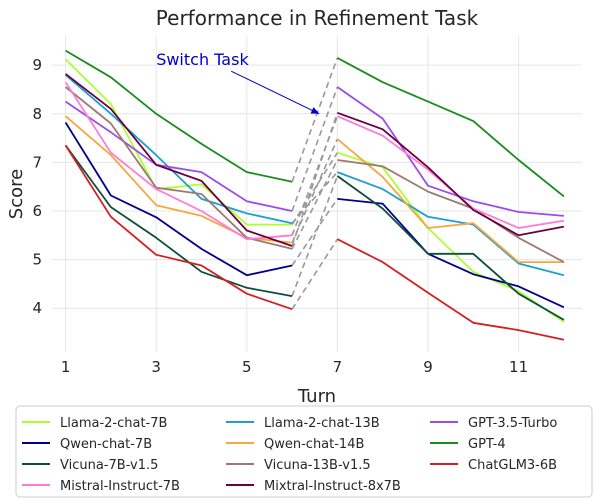 Image resolution: width=594 pixels, height=500 pixels. I want to click on chart-title: Performance in Refinement Task, so click(317, 18).